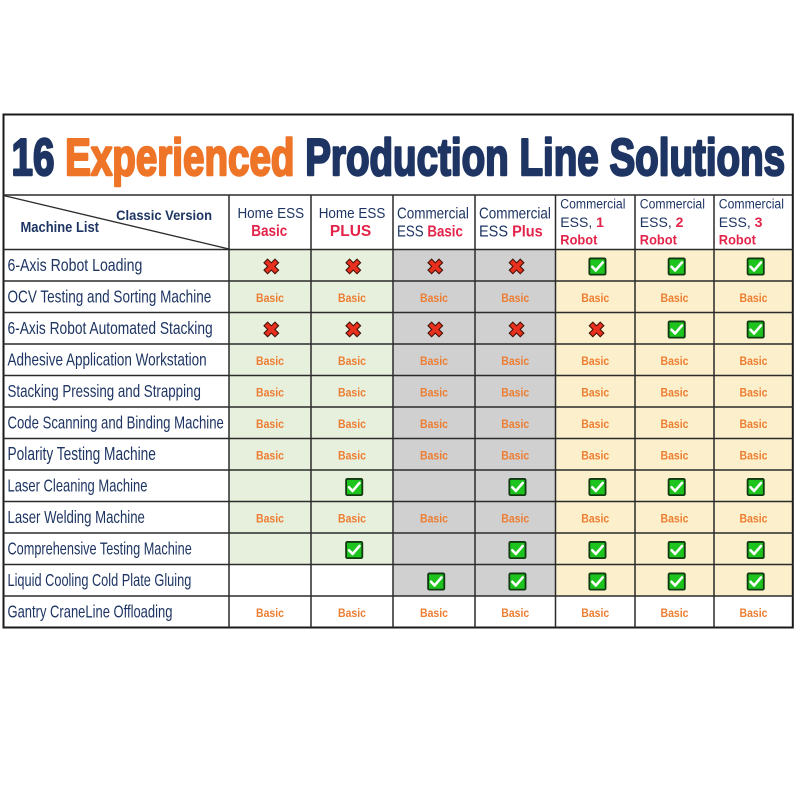 The height and width of the screenshot is (800, 800). What do you see at coordinates (399, 157) in the screenshot?
I see `svg-text:16 Experienced Production Line: 16 Experienced Production Line Solutions` at bounding box center [399, 157].